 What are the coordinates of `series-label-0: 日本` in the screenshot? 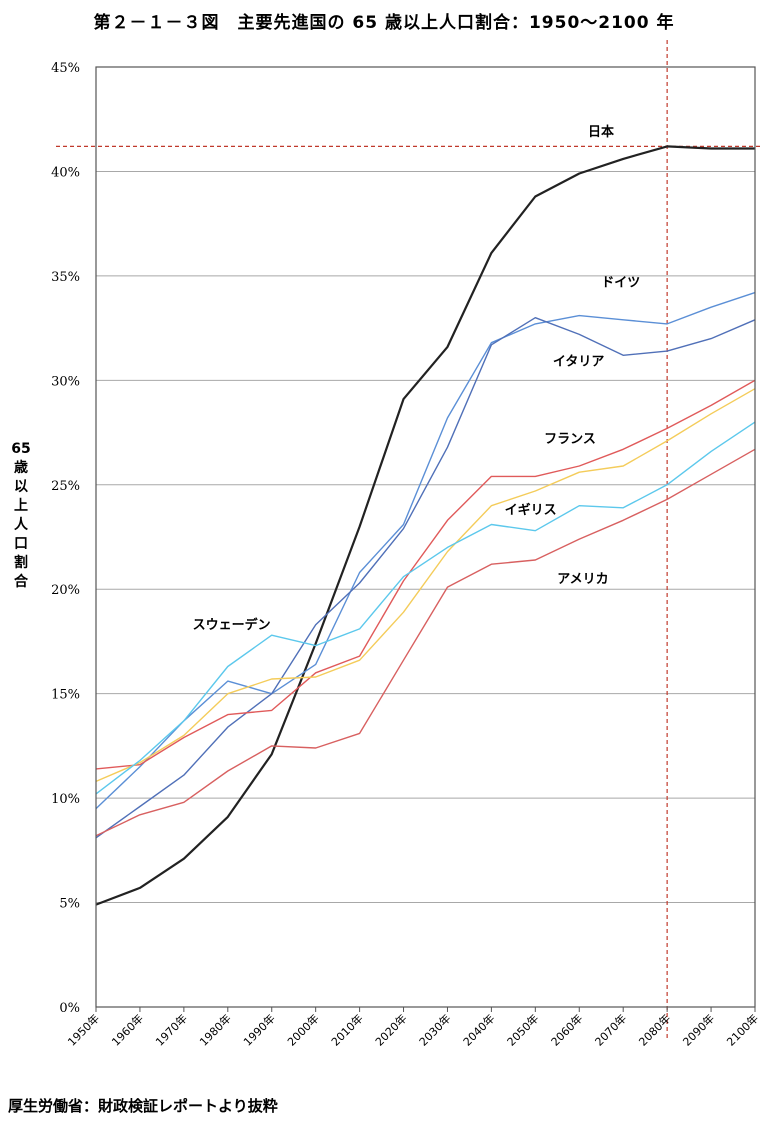 It's located at (601, 132).